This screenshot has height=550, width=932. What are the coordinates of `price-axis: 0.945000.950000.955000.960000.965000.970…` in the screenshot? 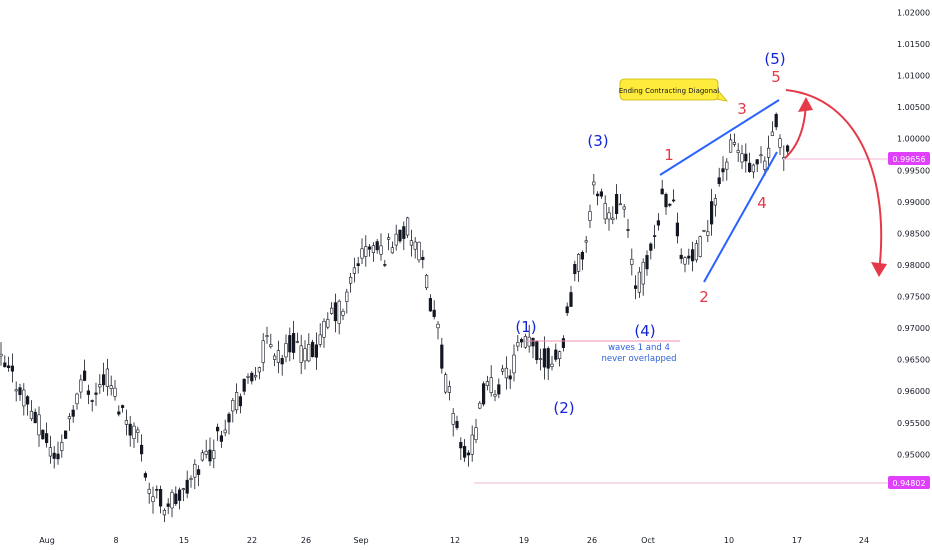 It's located at (913, 249).